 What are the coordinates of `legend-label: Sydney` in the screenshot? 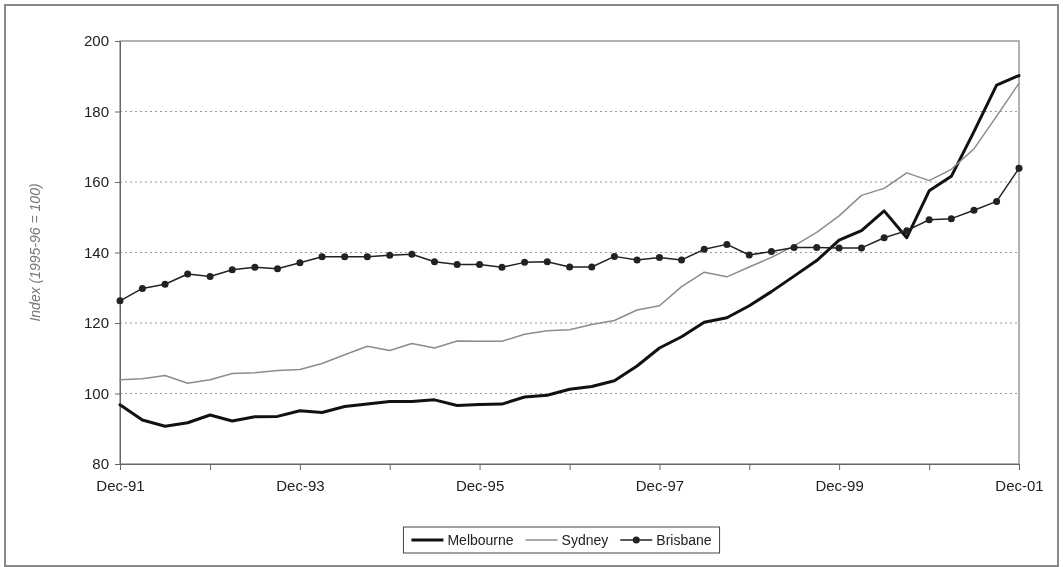 It's located at (585, 540).